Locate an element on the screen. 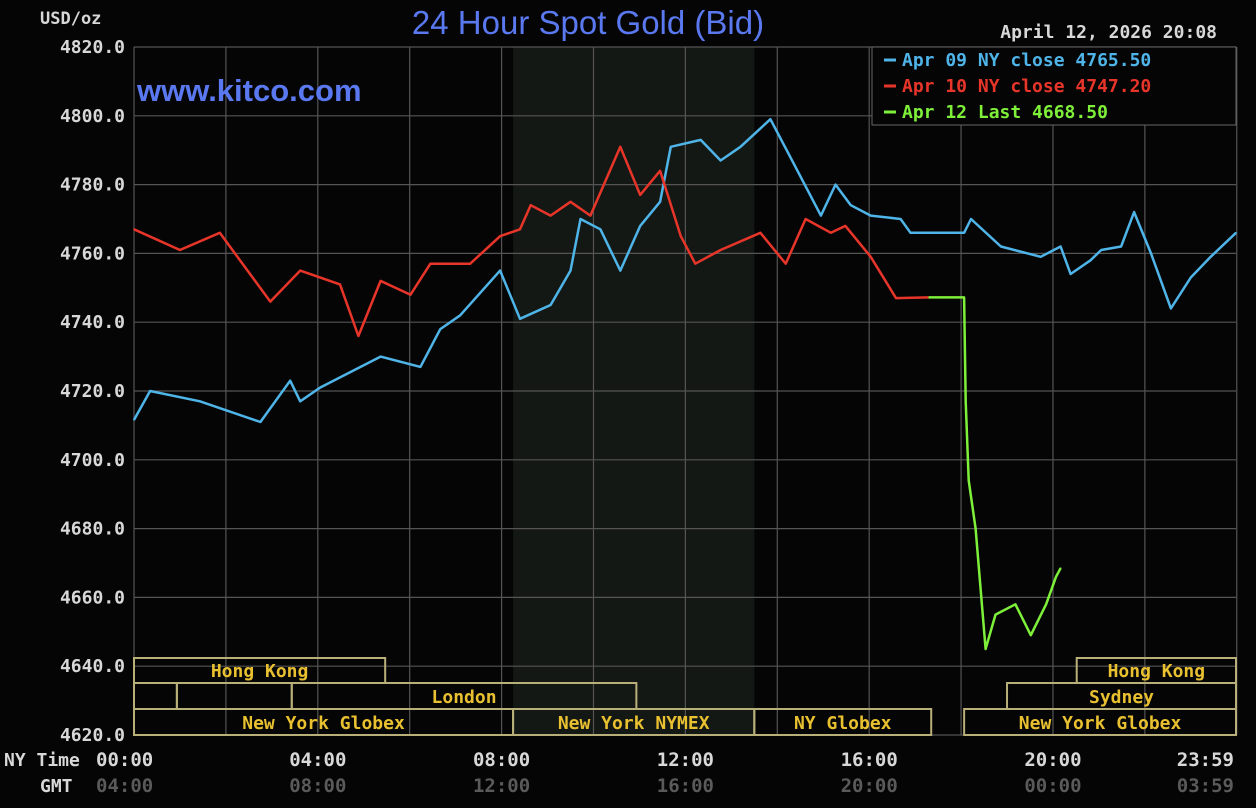  y-tick-label: 4680.0 is located at coordinates (92, 529).